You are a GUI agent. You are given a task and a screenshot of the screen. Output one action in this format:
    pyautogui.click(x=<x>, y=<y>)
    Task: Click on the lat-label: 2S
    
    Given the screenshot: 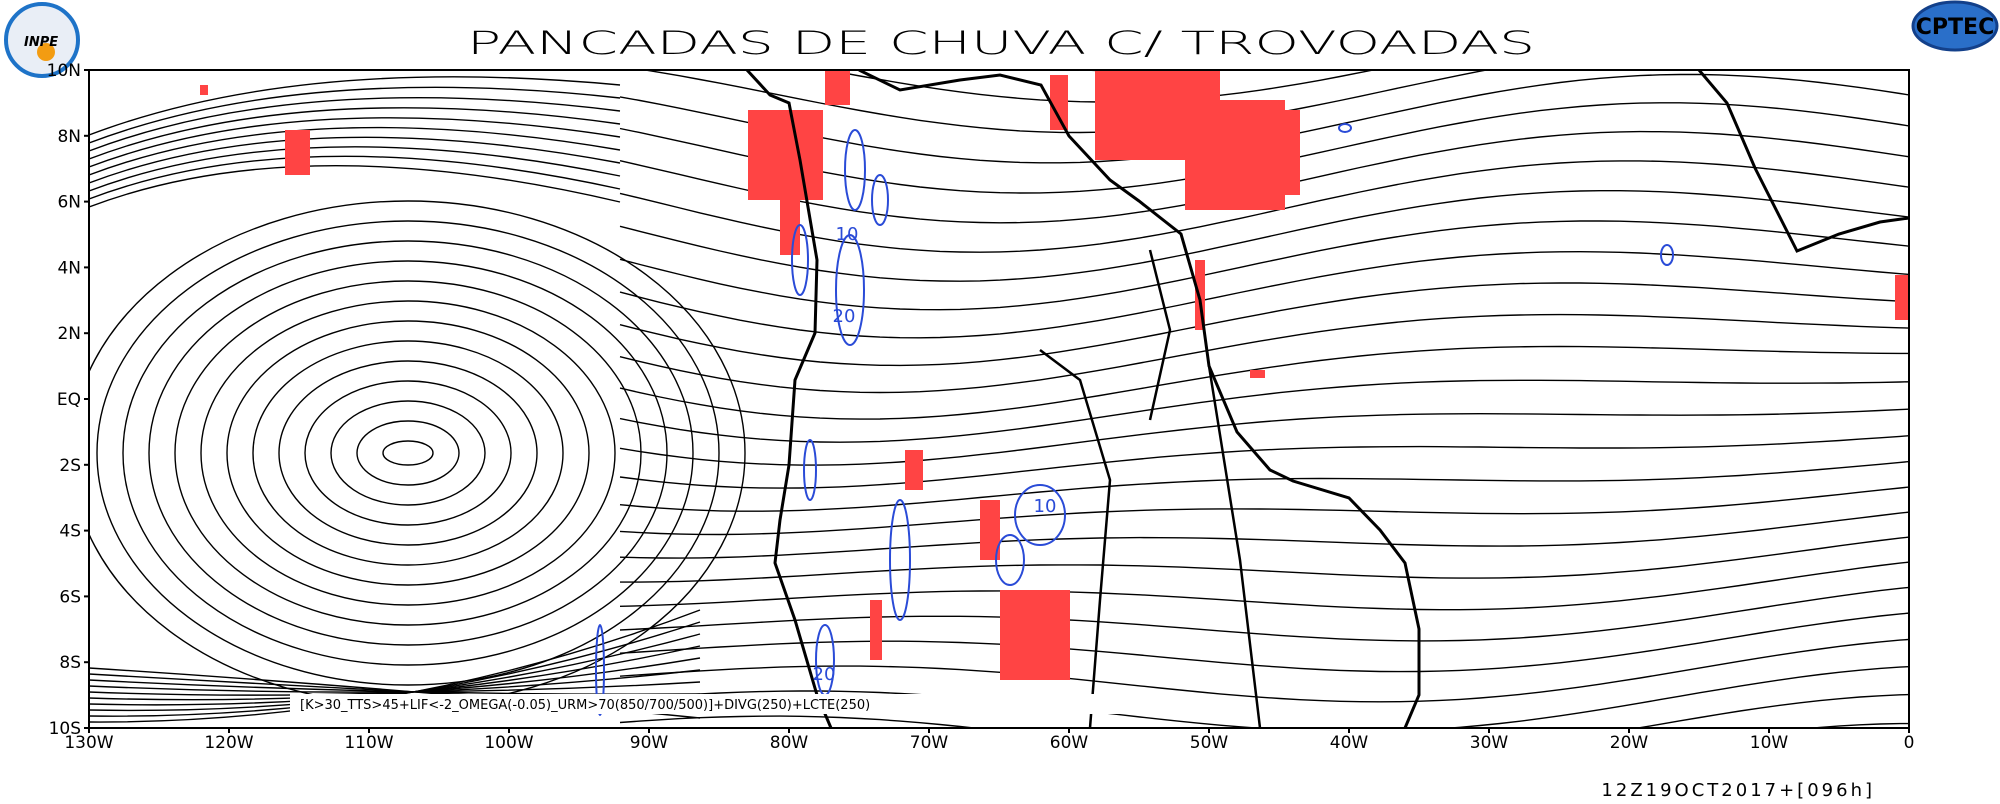 What is the action you would take?
    pyautogui.click(x=70, y=466)
    